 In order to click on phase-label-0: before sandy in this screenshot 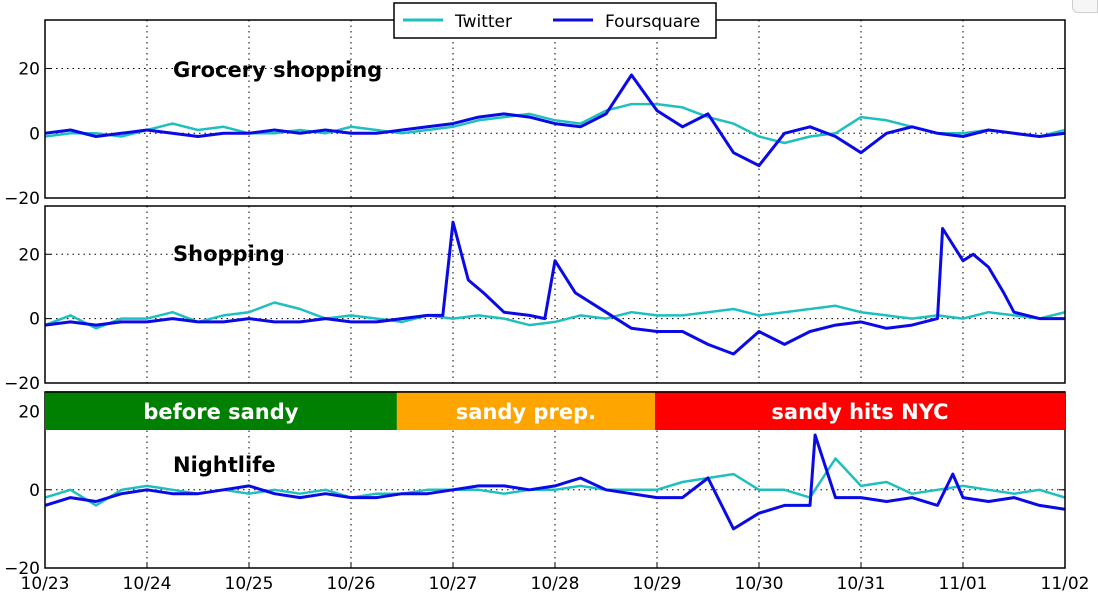, I will do `click(220, 412)`.